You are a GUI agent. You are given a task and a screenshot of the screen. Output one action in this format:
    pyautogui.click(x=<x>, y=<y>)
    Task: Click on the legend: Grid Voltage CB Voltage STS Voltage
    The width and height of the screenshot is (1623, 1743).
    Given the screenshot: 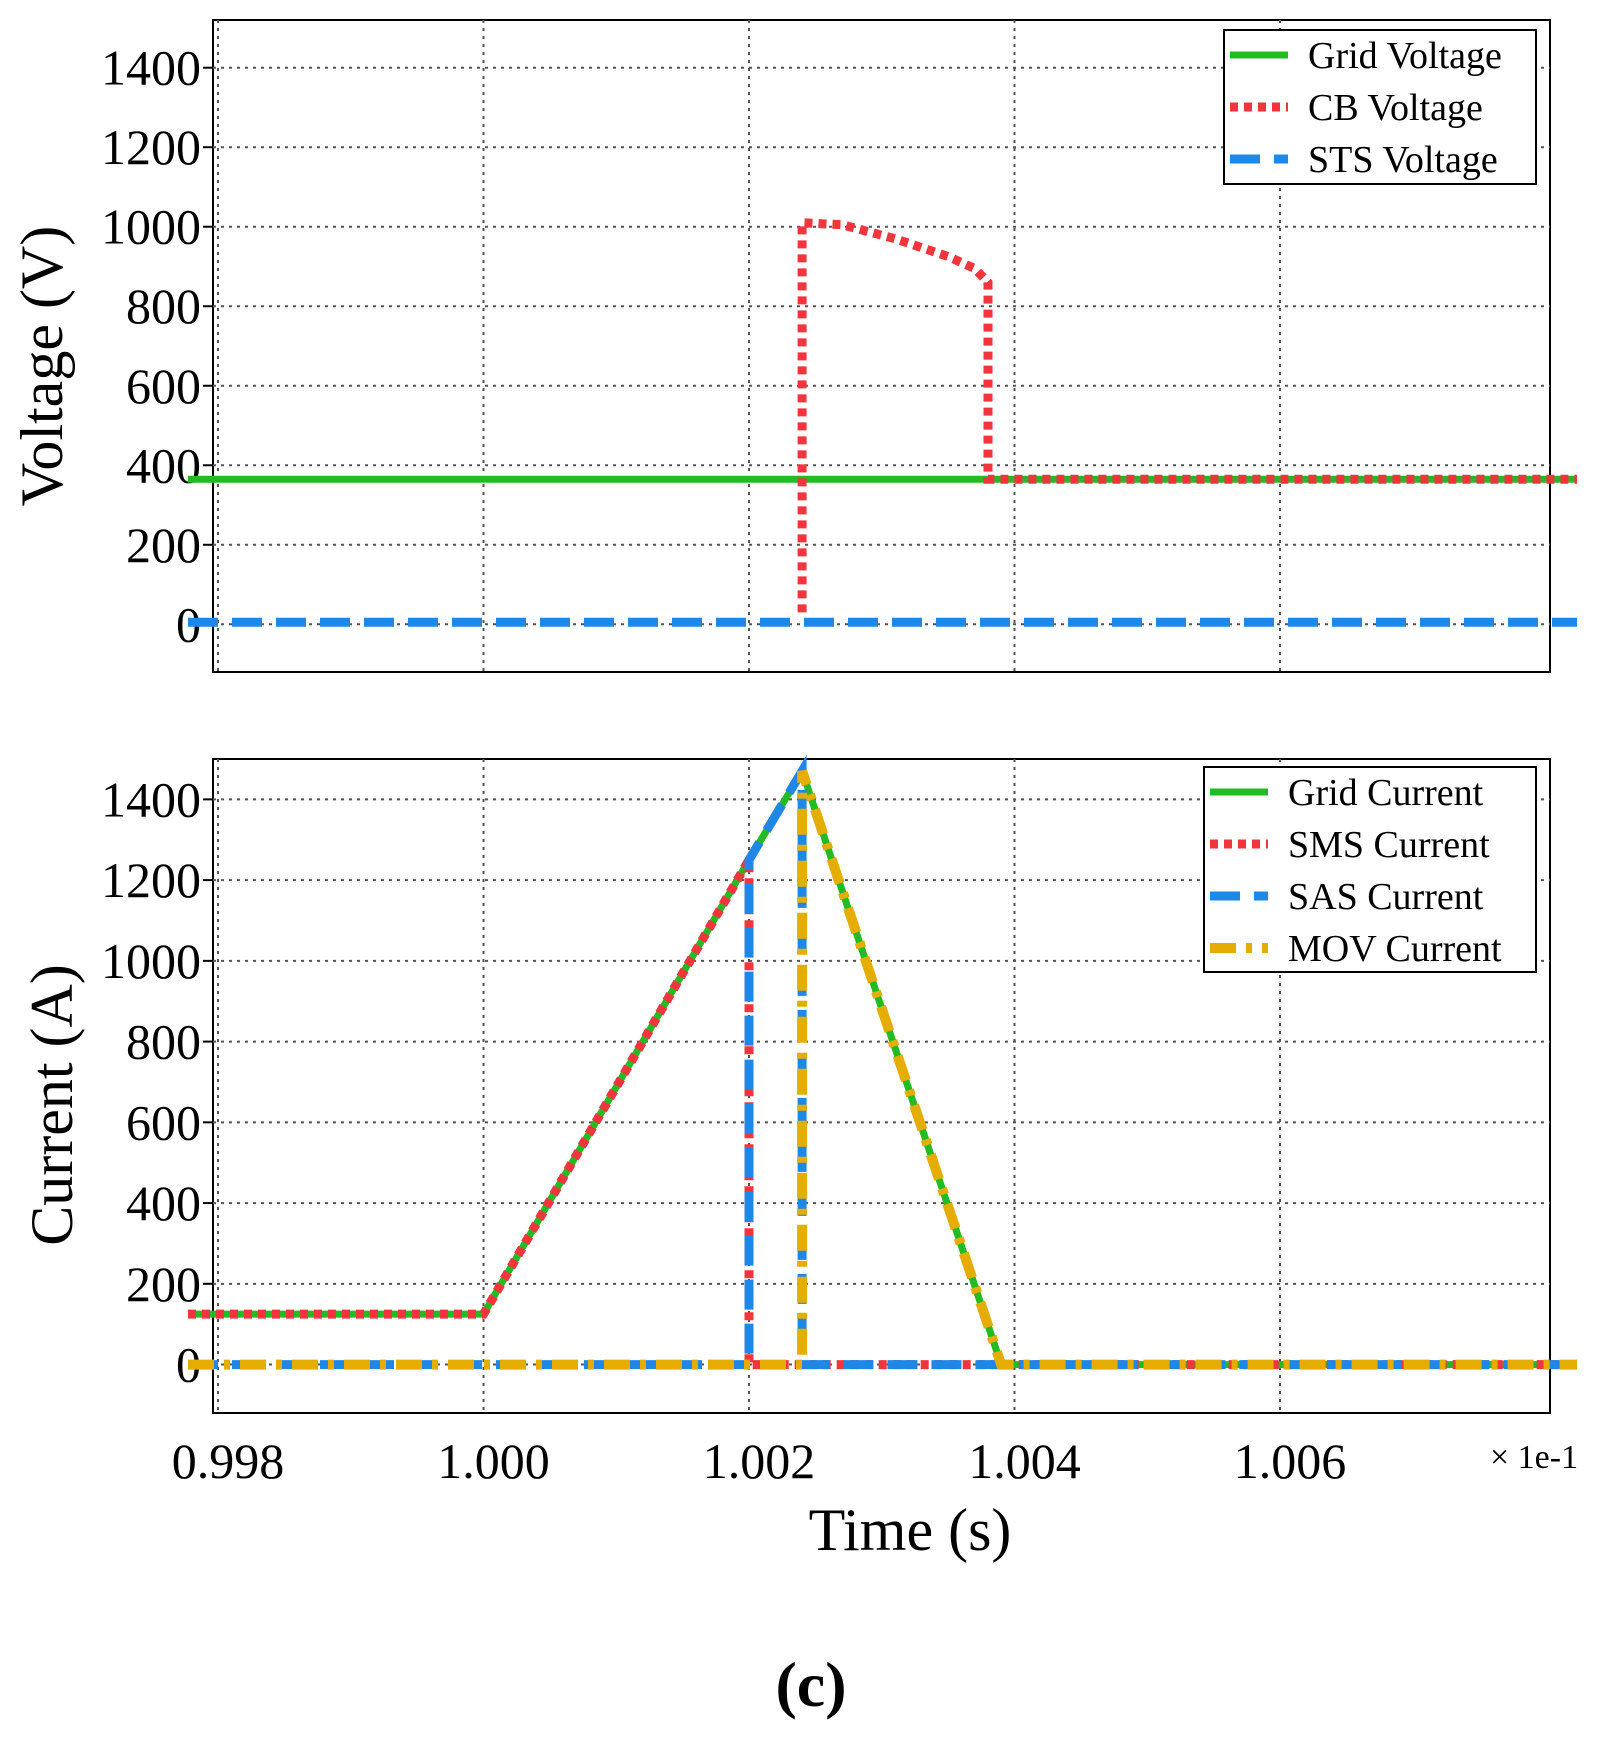 What is the action you would take?
    pyautogui.click(x=1380, y=107)
    